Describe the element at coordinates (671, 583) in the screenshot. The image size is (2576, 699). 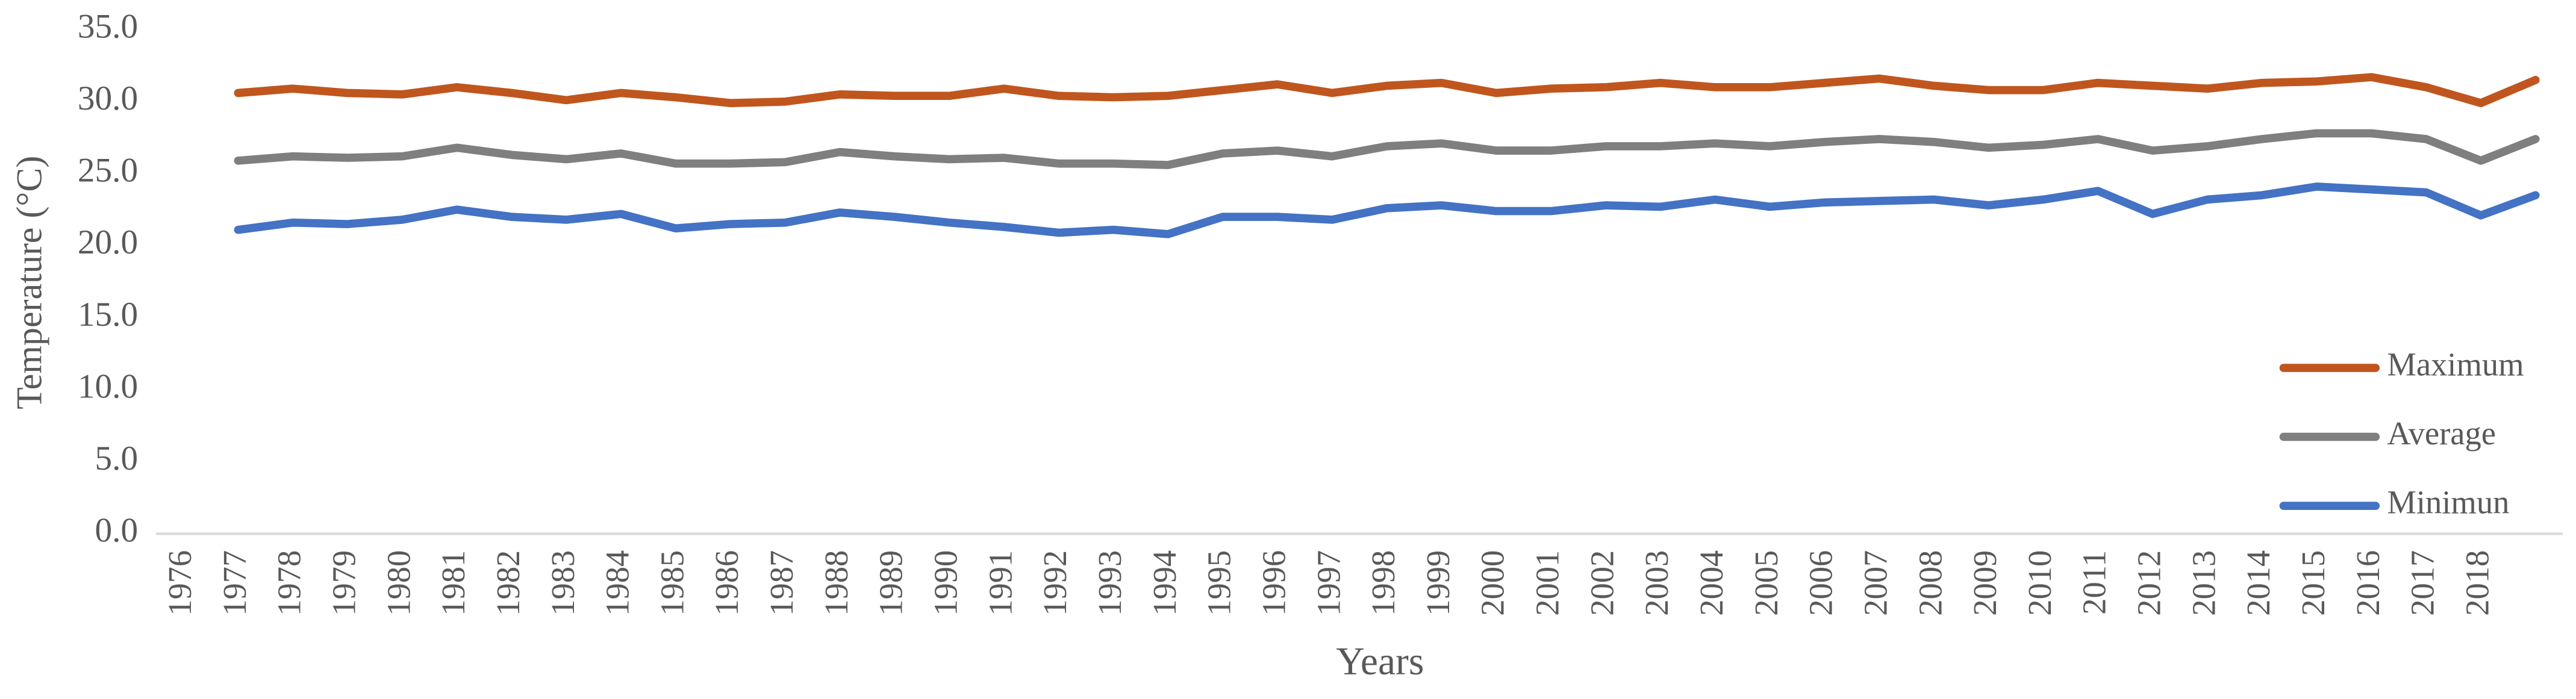
I see `x-tick-label: 1985` at that location.